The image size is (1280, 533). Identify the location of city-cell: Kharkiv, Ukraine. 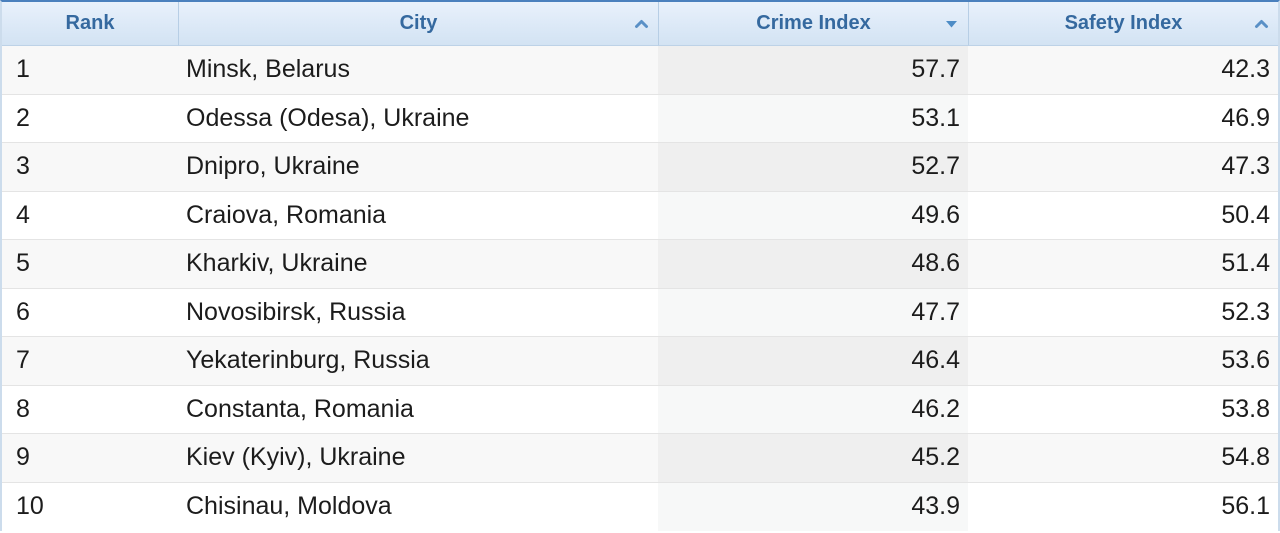
(418, 264).